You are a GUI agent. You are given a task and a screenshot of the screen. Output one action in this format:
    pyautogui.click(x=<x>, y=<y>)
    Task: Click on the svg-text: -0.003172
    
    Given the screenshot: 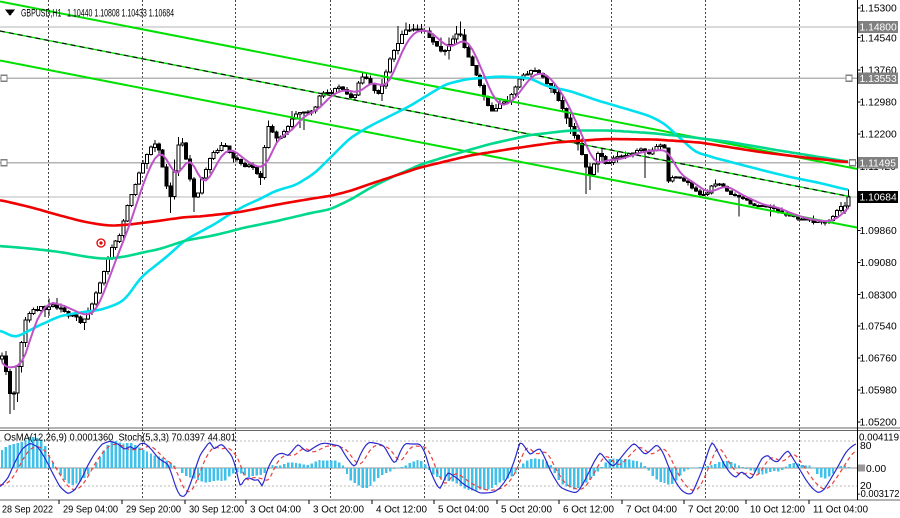 What is the action you would take?
    pyautogui.click(x=879, y=494)
    